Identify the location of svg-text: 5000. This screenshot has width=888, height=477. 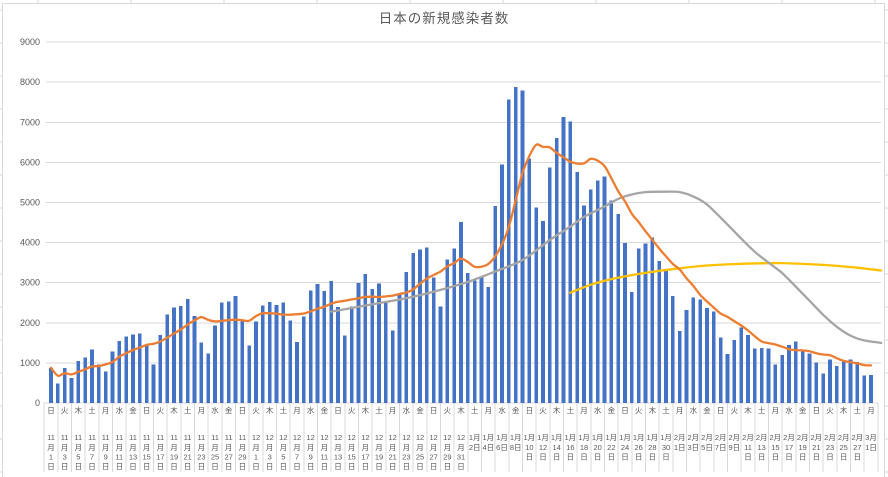
(30, 203).